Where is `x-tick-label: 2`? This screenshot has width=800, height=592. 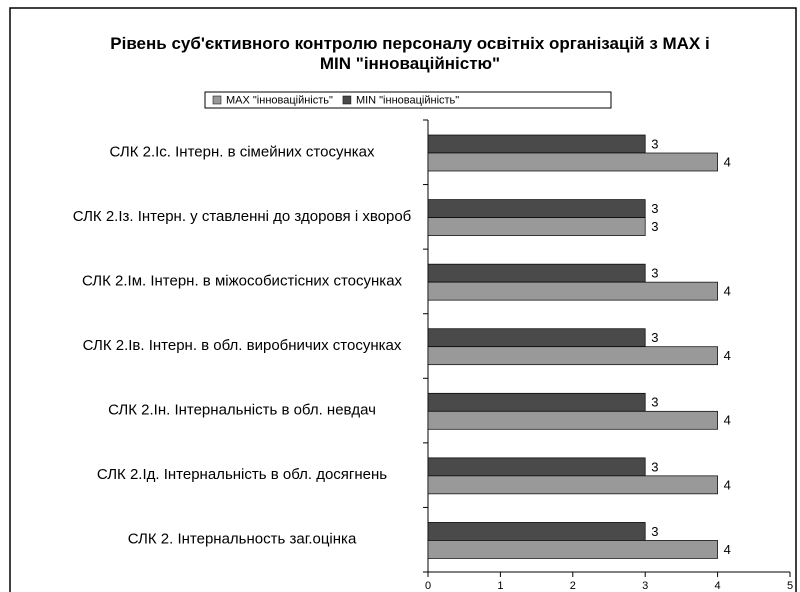
x-tick-label: 2 is located at coordinates (573, 586).